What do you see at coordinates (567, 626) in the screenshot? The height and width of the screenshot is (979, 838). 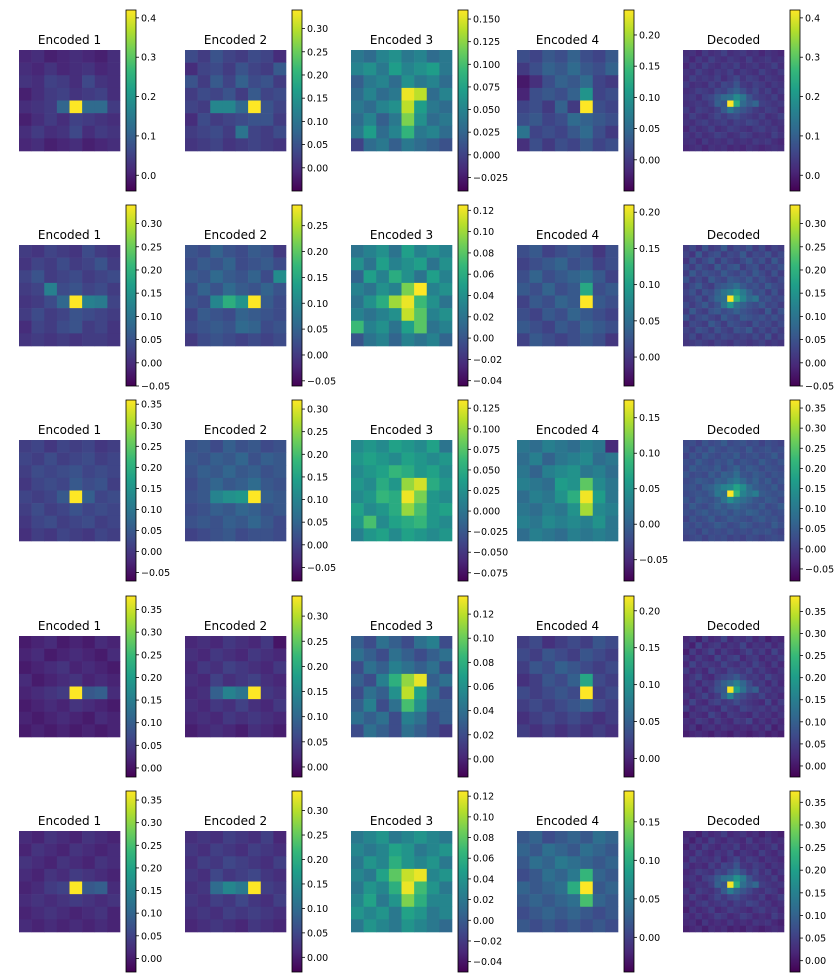 I see `panel-title: Encoded 4` at bounding box center [567, 626].